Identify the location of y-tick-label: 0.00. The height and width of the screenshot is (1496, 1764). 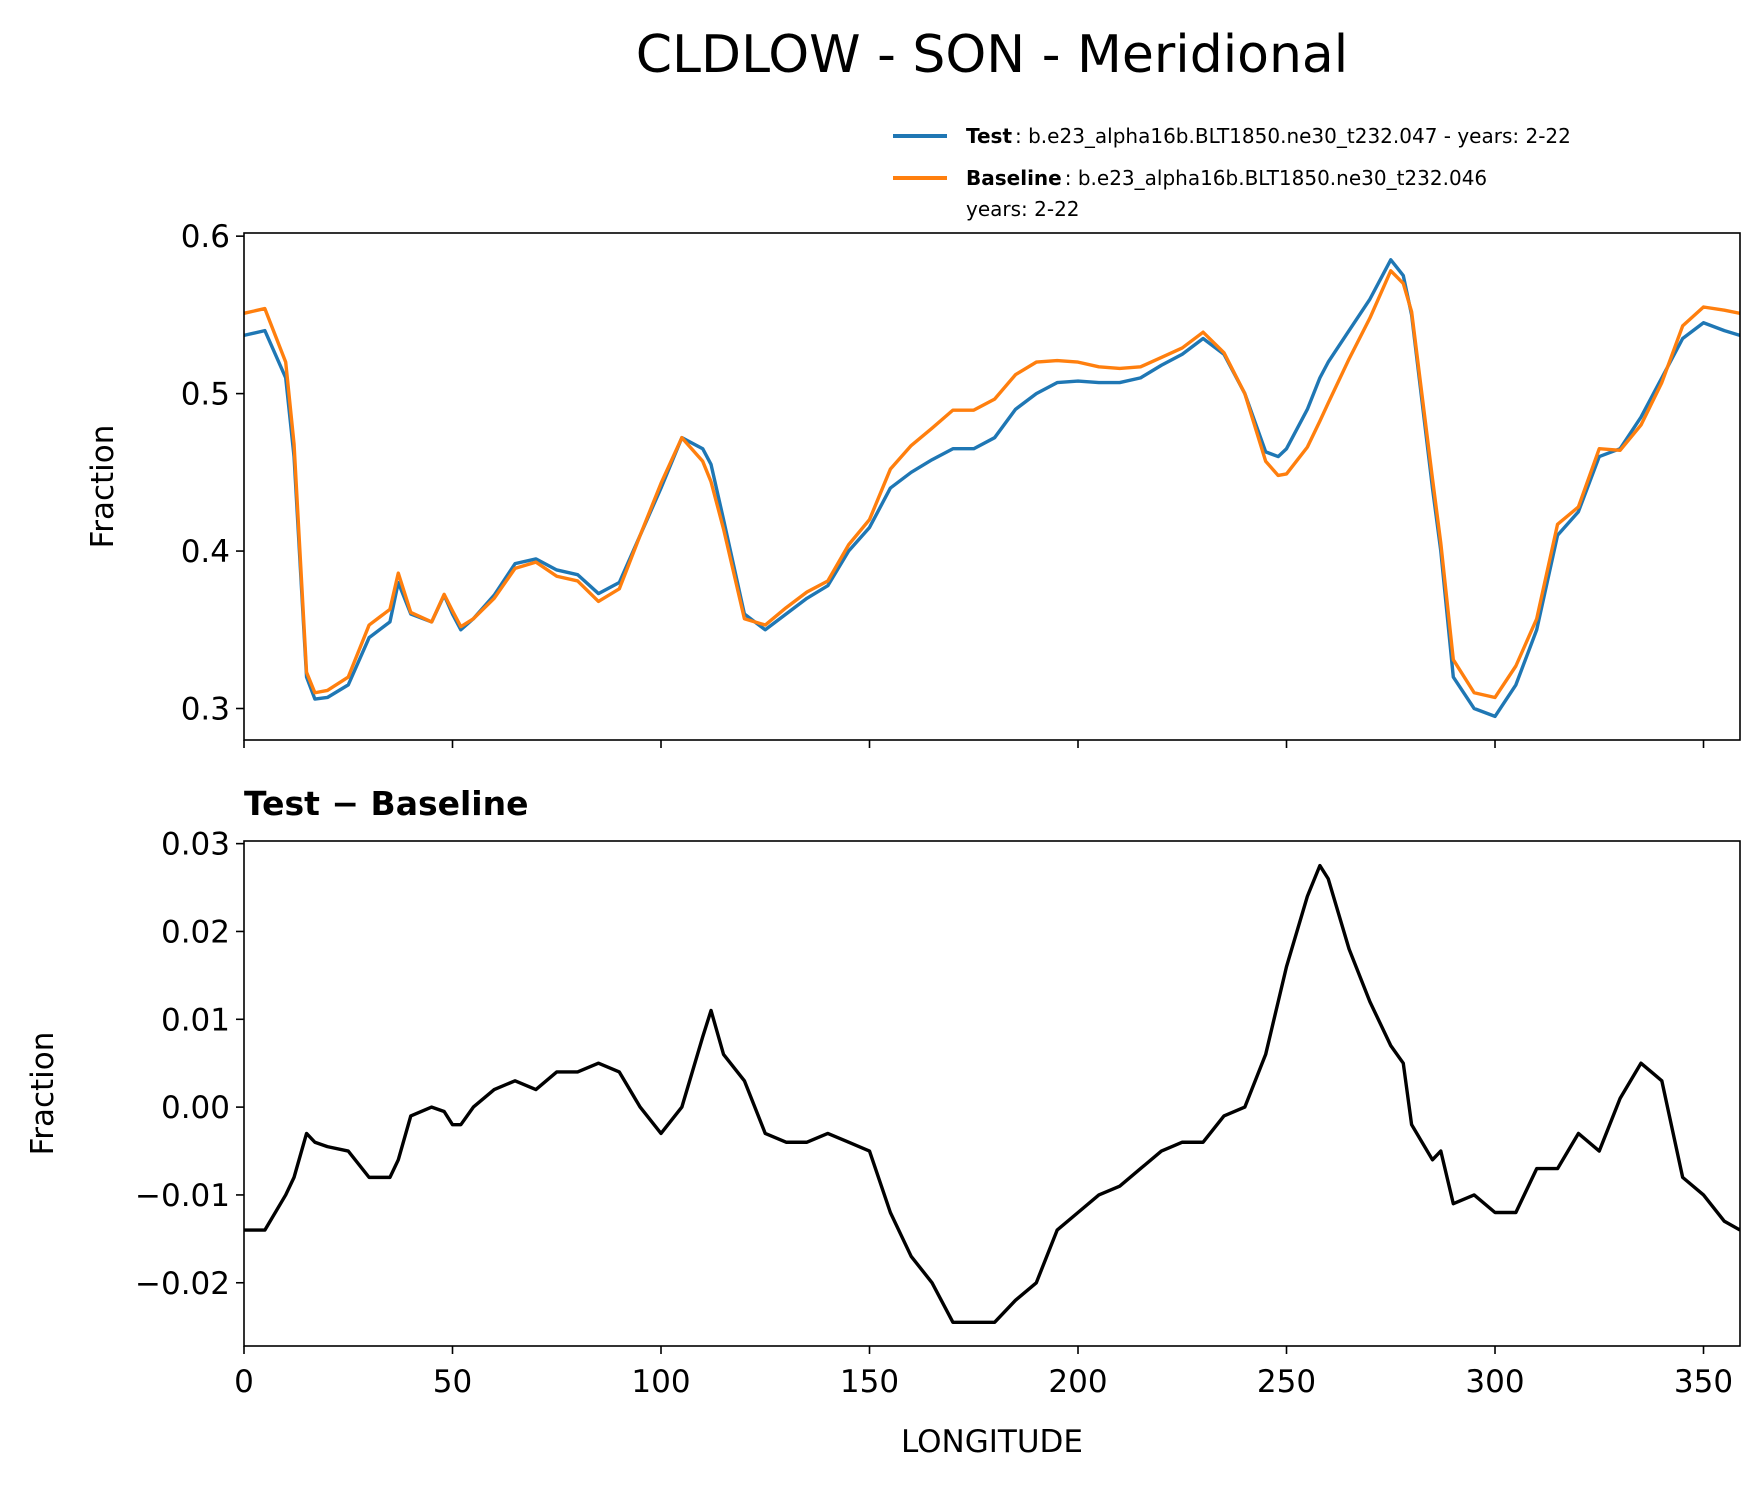
(195, 1108).